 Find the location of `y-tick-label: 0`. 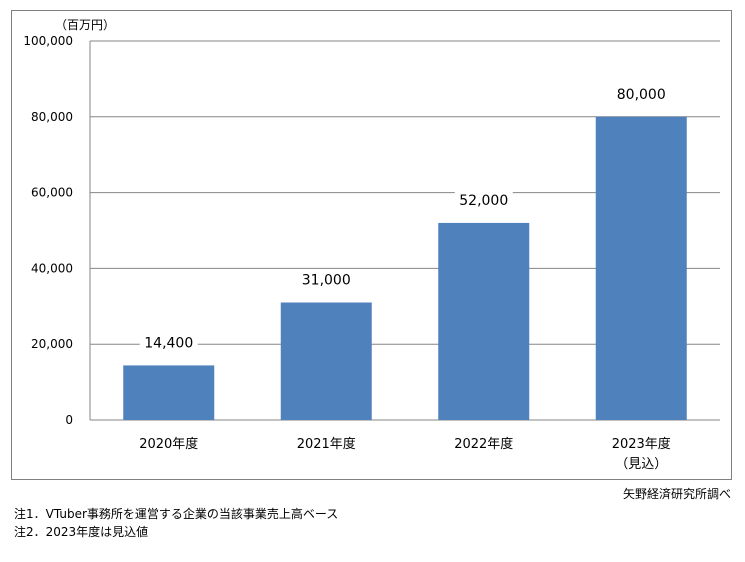

y-tick-label: 0 is located at coordinates (69, 420).